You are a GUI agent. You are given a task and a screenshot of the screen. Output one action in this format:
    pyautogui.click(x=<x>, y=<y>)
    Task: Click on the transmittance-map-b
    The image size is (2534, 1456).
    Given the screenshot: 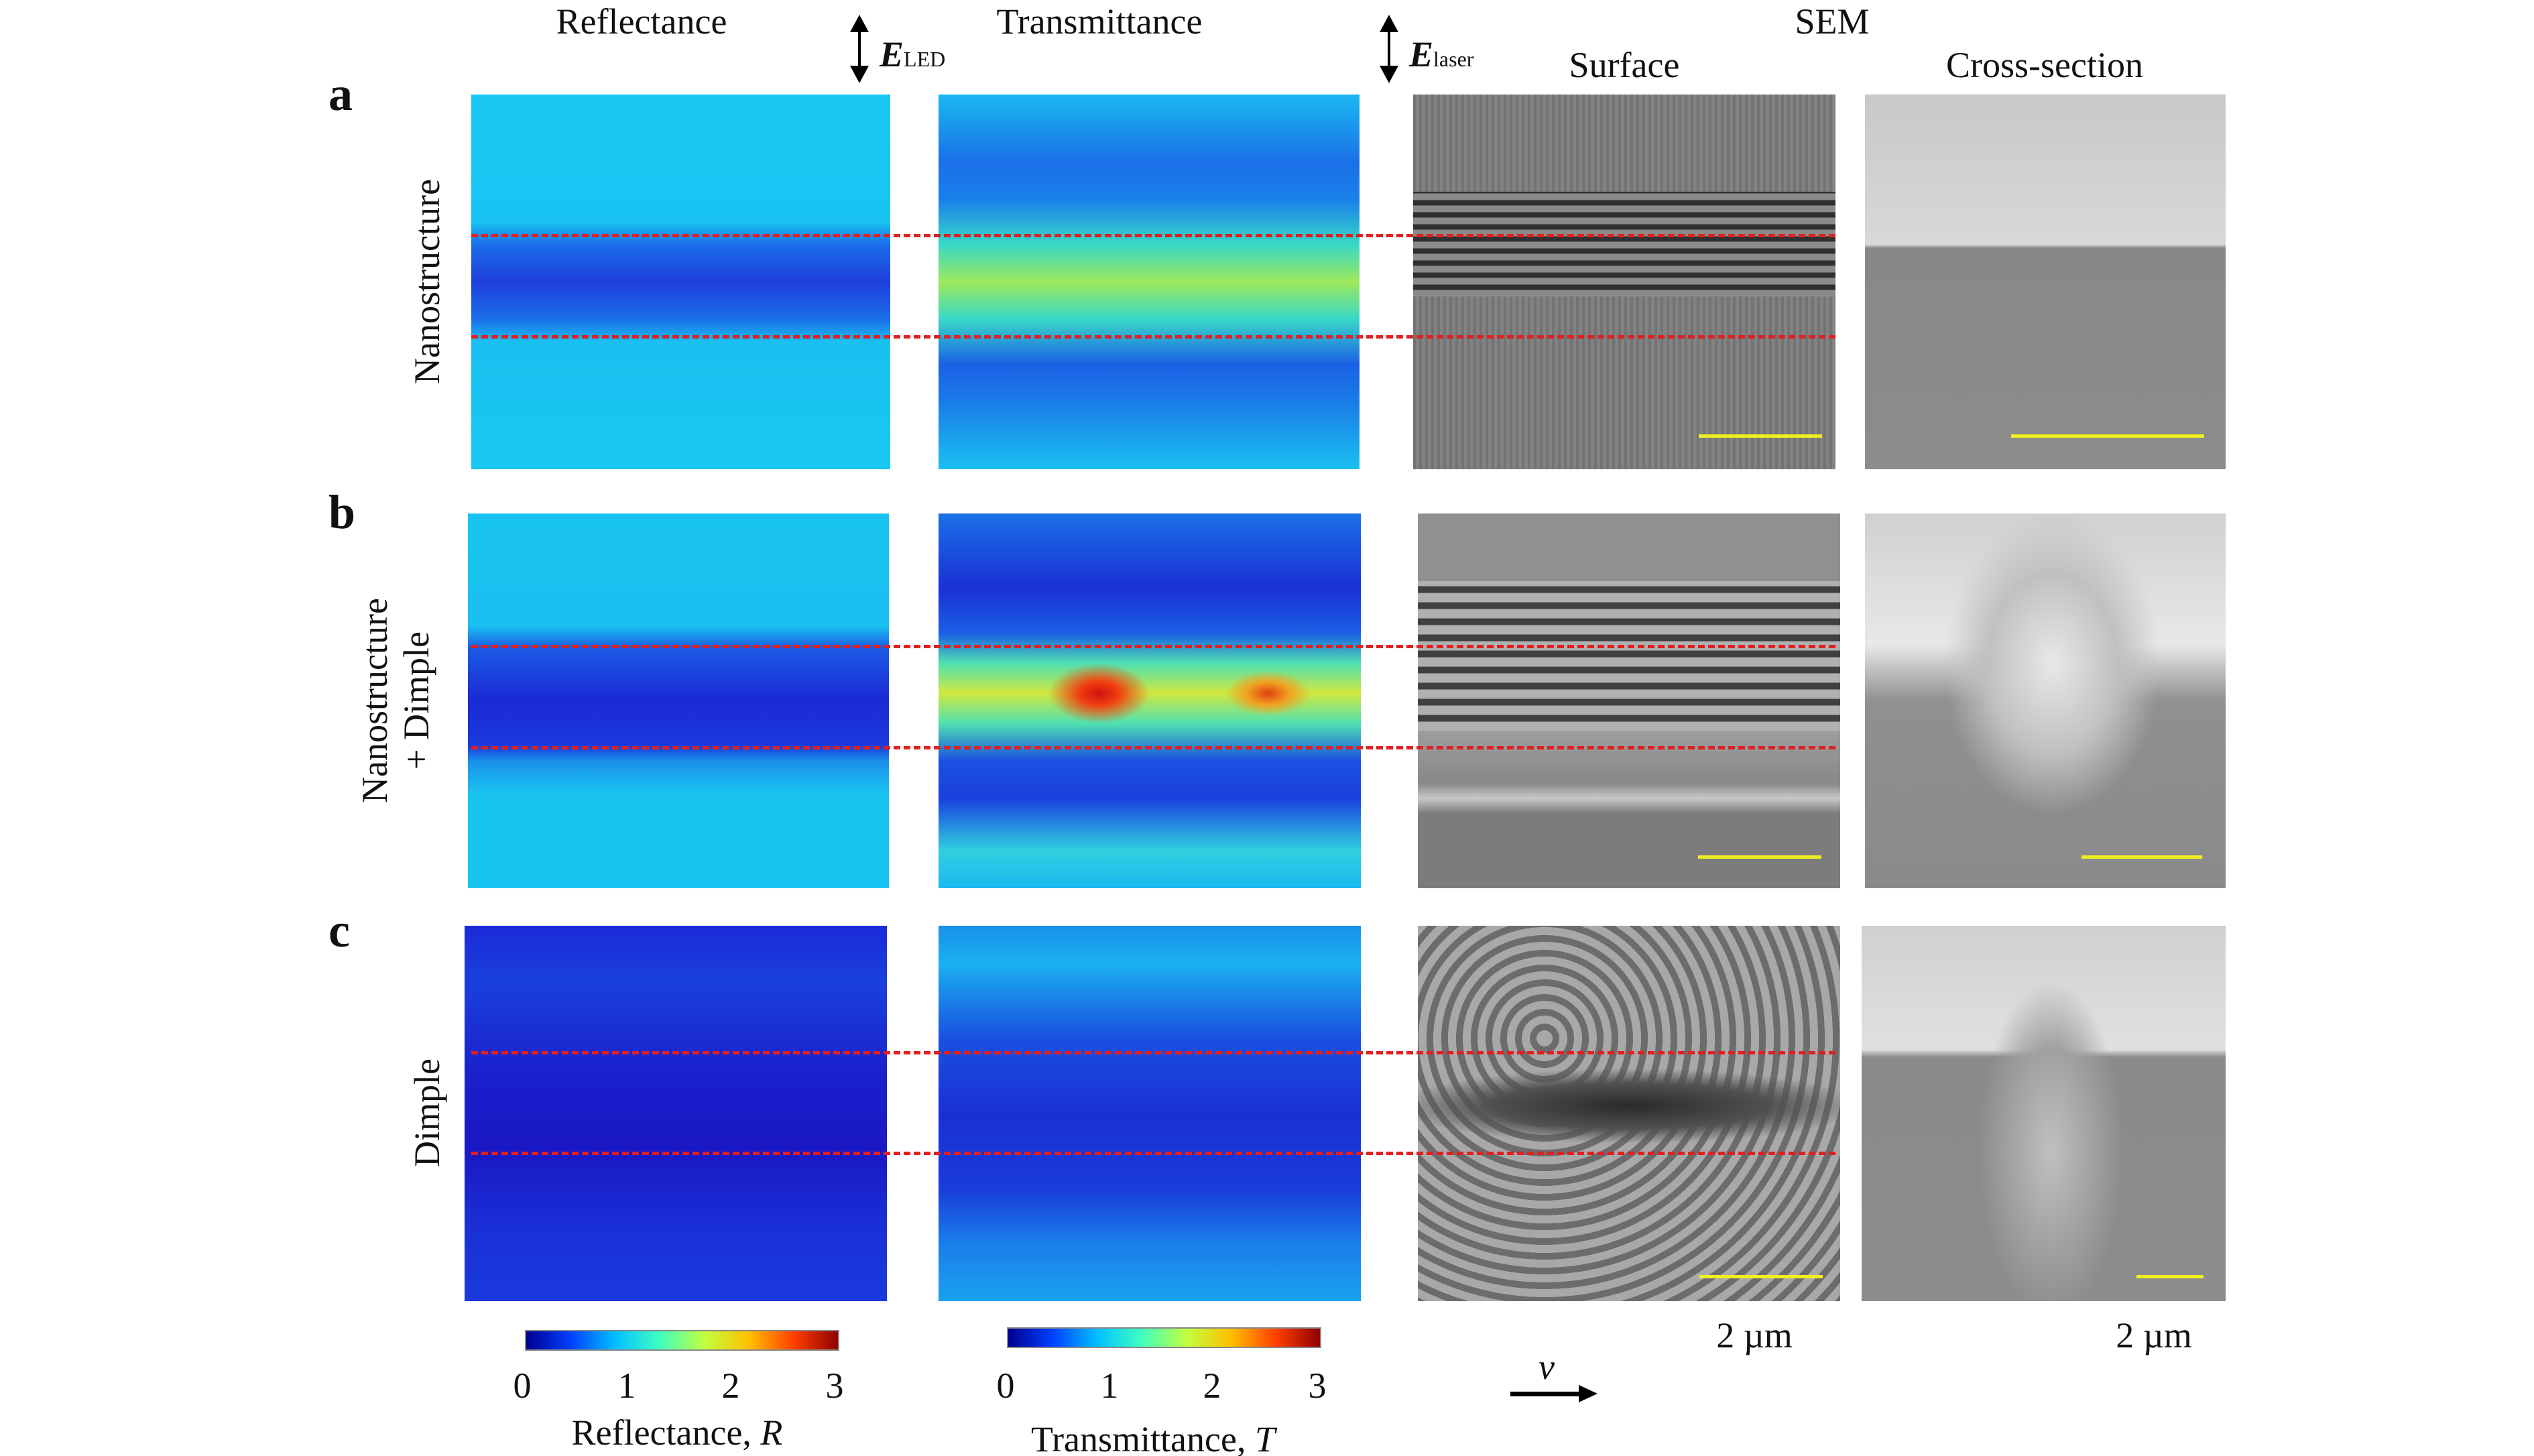 What is the action you would take?
    pyautogui.click(x=1150, y=700)
    